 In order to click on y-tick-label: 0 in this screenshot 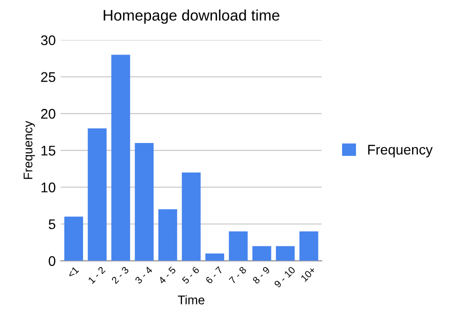, I will do `click(52, 261)`.